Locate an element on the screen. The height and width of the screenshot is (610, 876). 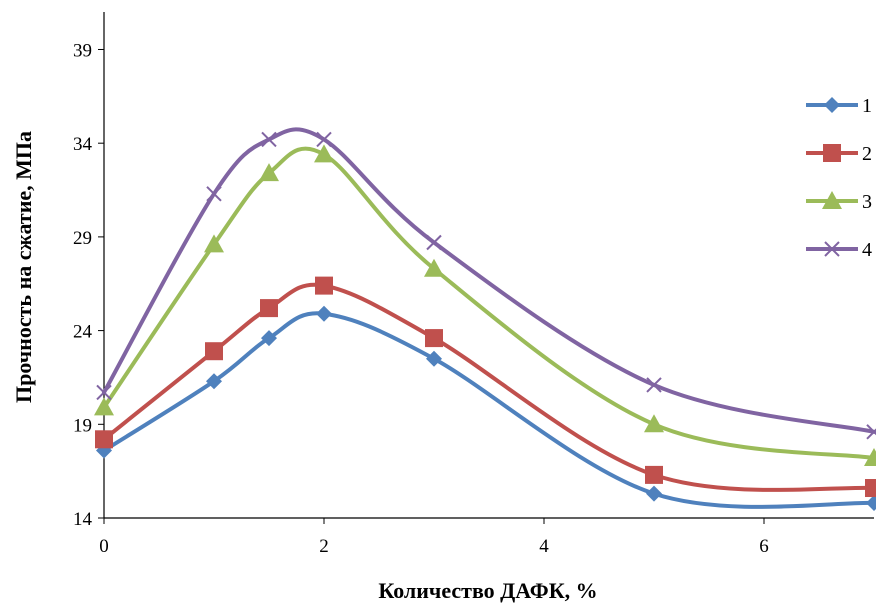
legend-label: 2 is located at coordinates (867, 154).